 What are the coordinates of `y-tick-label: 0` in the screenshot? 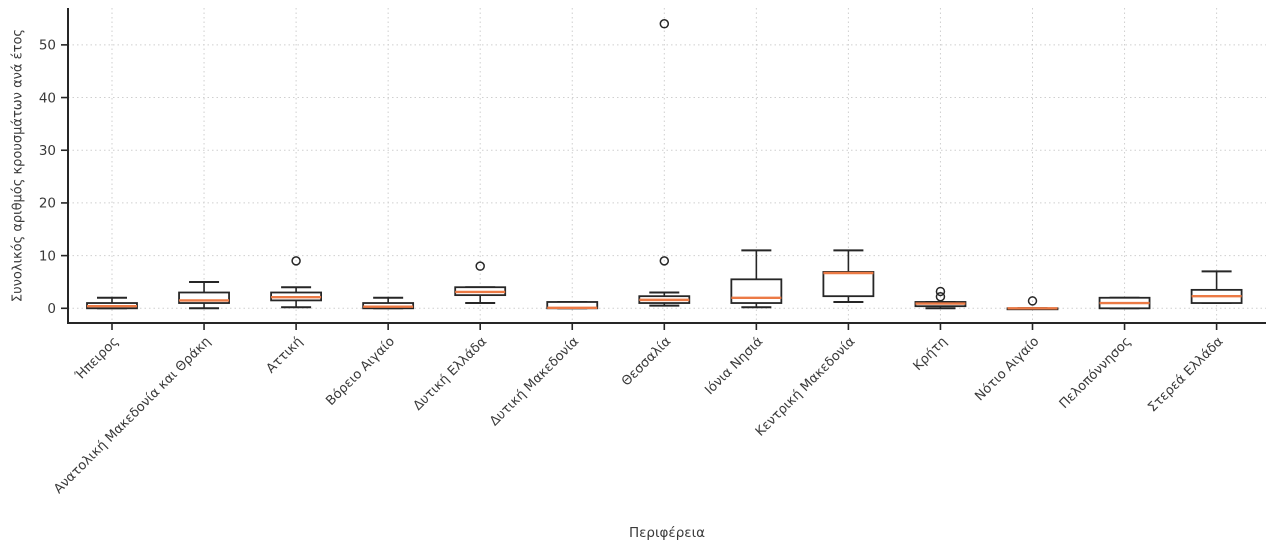 It's located at (51, 309).